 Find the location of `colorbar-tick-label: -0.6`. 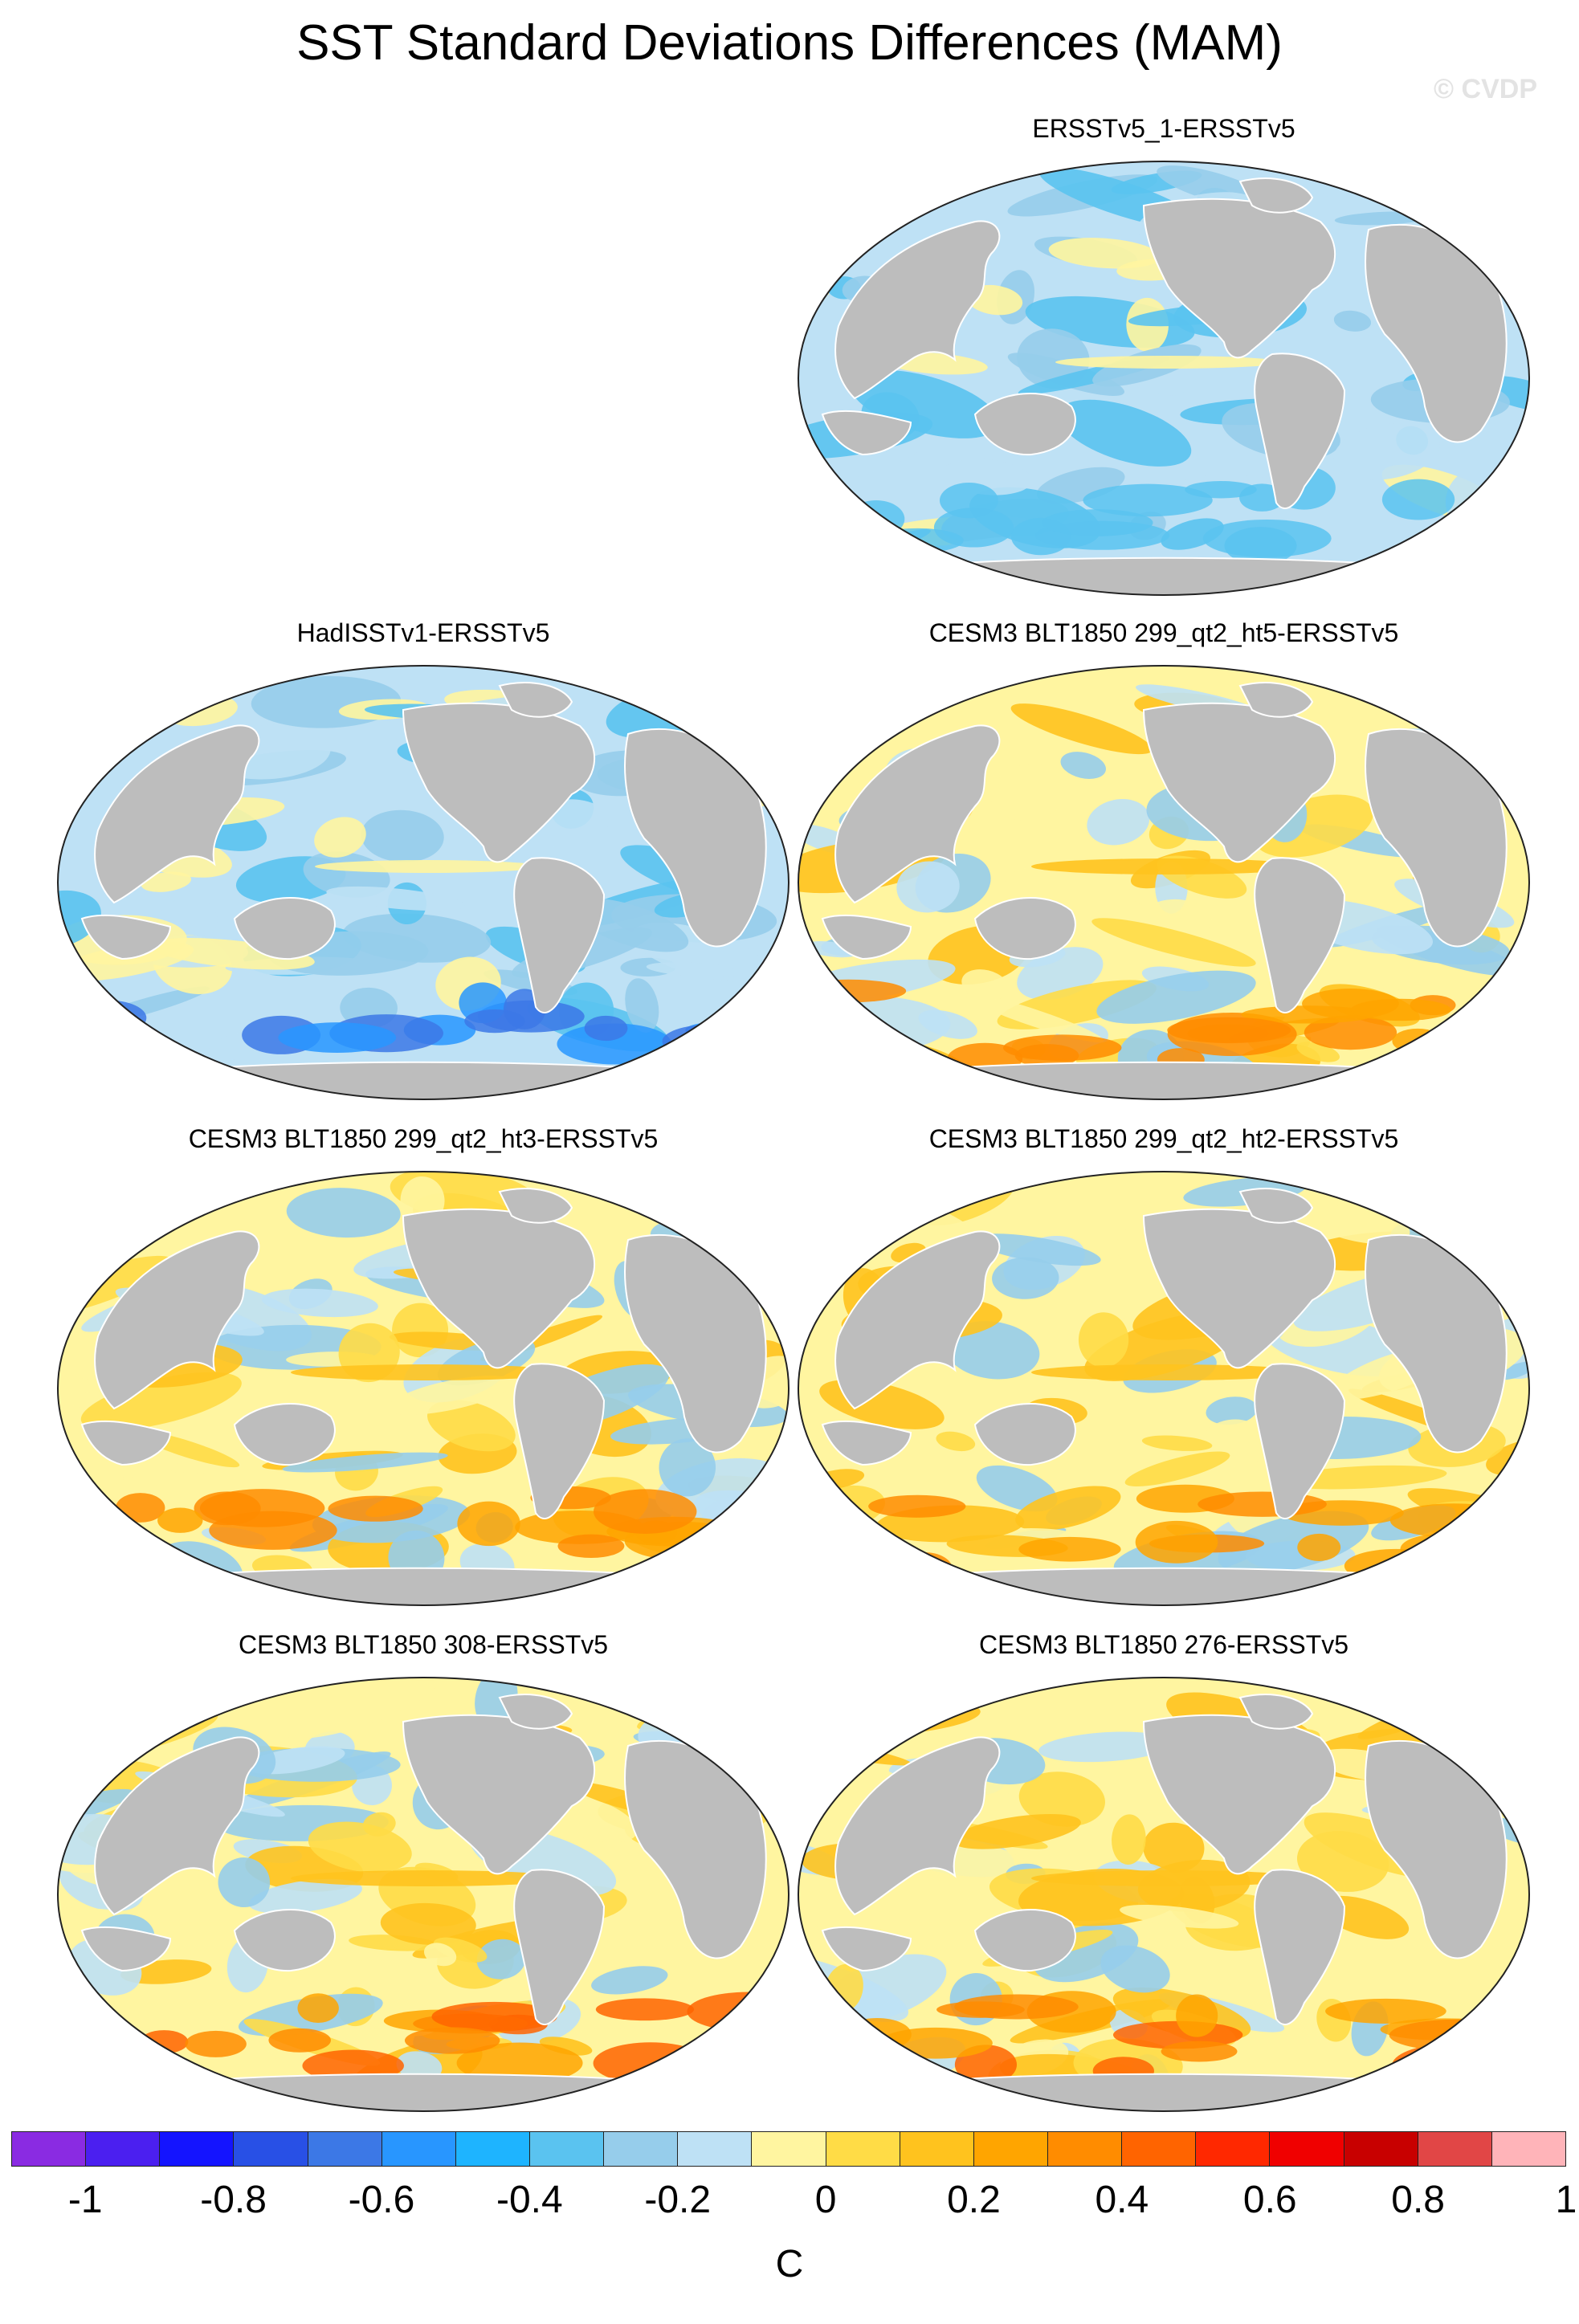

colorbar-tick-label: -0.6 is located at coordinates (381, 2200).